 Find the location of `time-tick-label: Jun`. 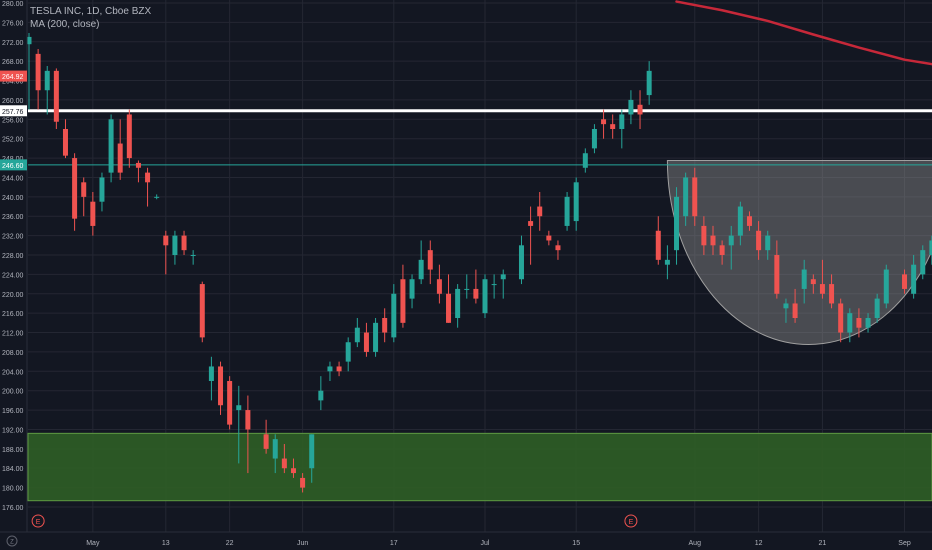

time-tick-label: Jun is located at coordinates (302, 543).